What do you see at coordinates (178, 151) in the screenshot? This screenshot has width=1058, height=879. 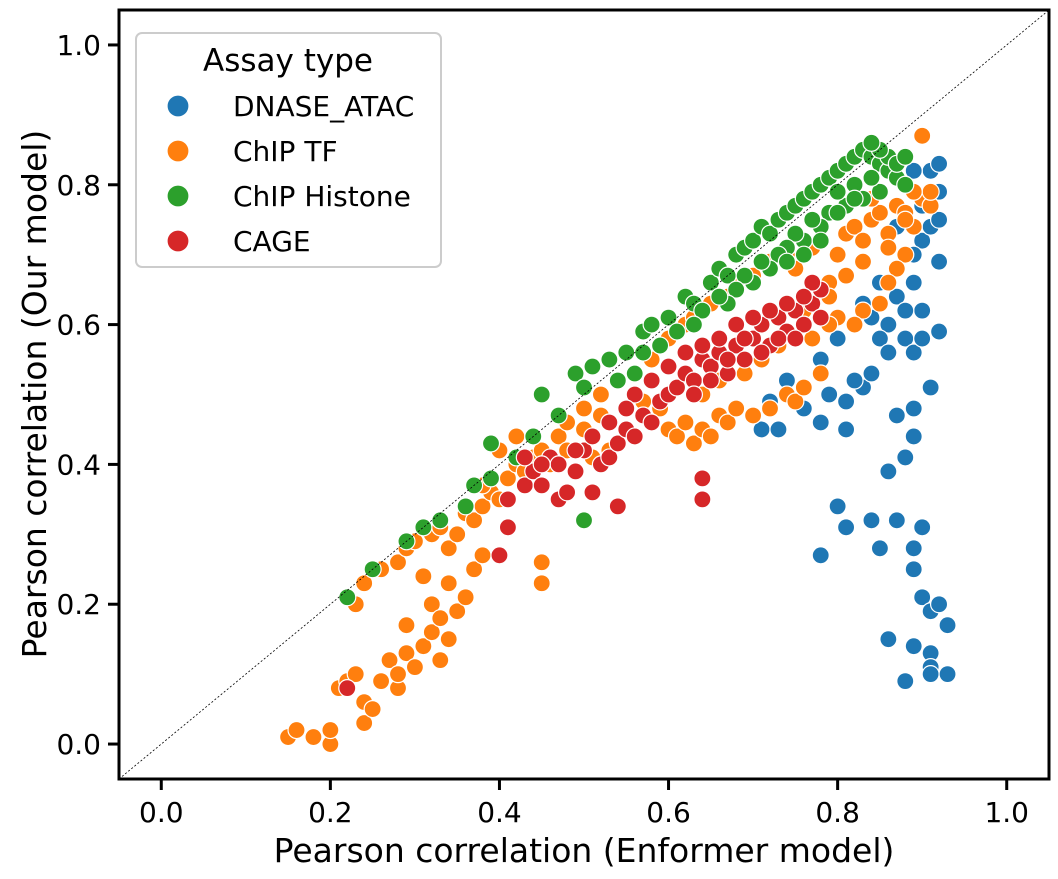 I see `legend-marker` at bounding box center [178, 151].